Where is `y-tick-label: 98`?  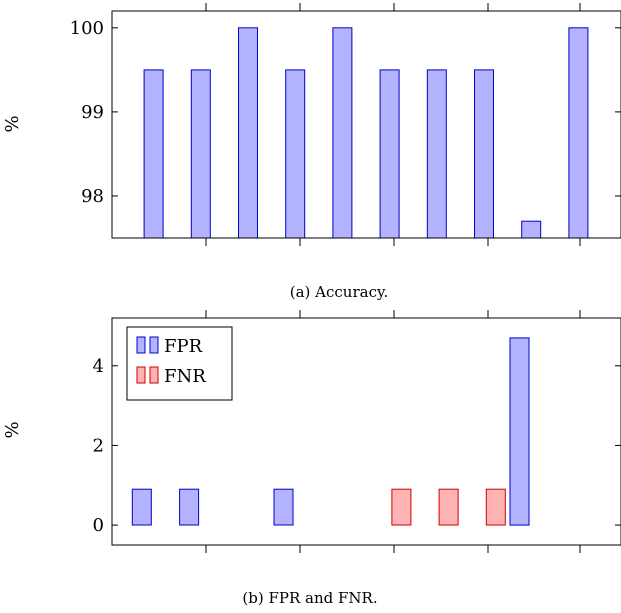 y-tick-label: 98 is located at coordinates (92, 196).